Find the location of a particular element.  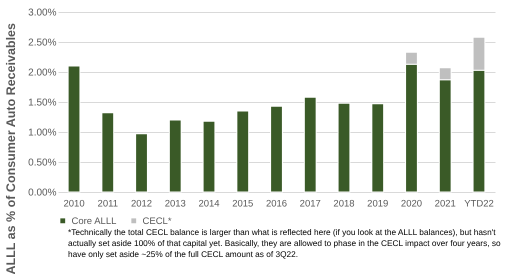

y-tick-label: 0.00% is located at coordinates (42, 193).